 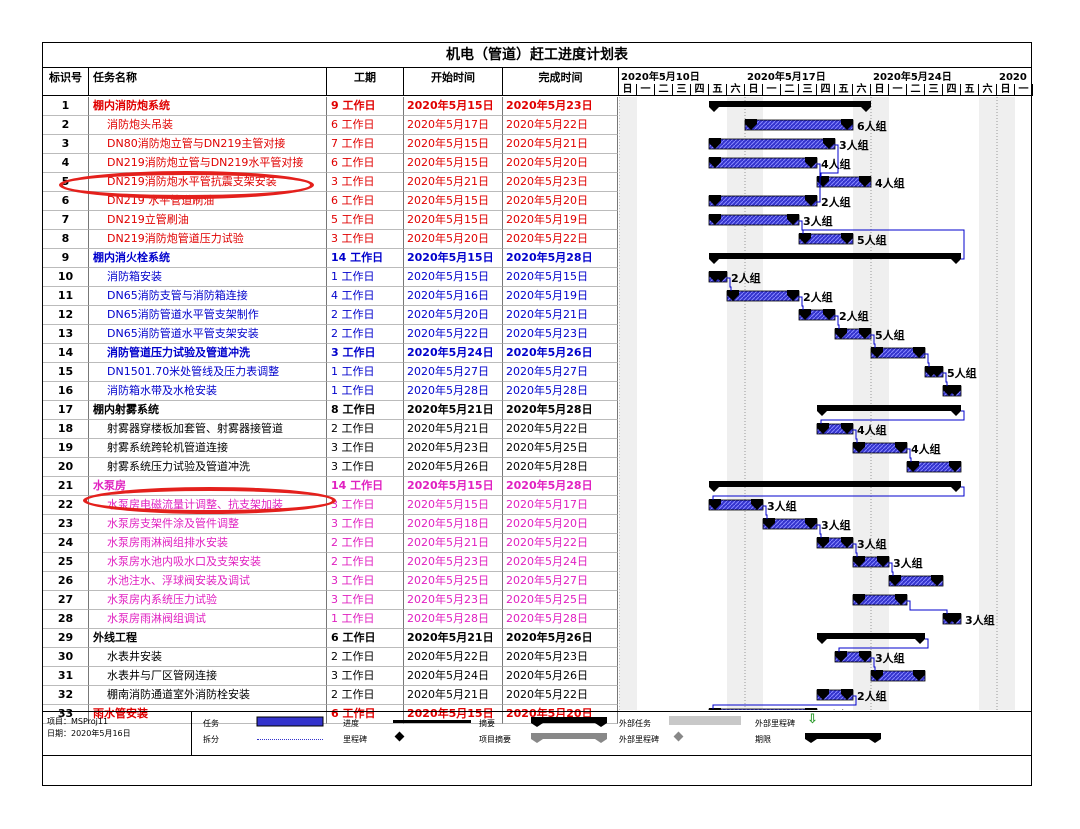 I want to click on task-id: 8, so click(x=66, y=239).